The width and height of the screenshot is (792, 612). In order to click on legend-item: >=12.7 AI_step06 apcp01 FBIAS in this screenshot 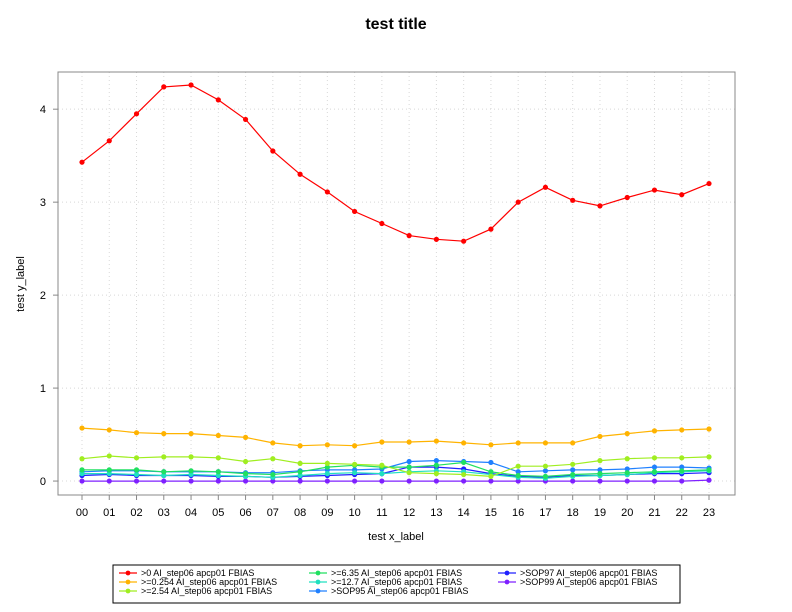, I will do `click(385, 582)`.